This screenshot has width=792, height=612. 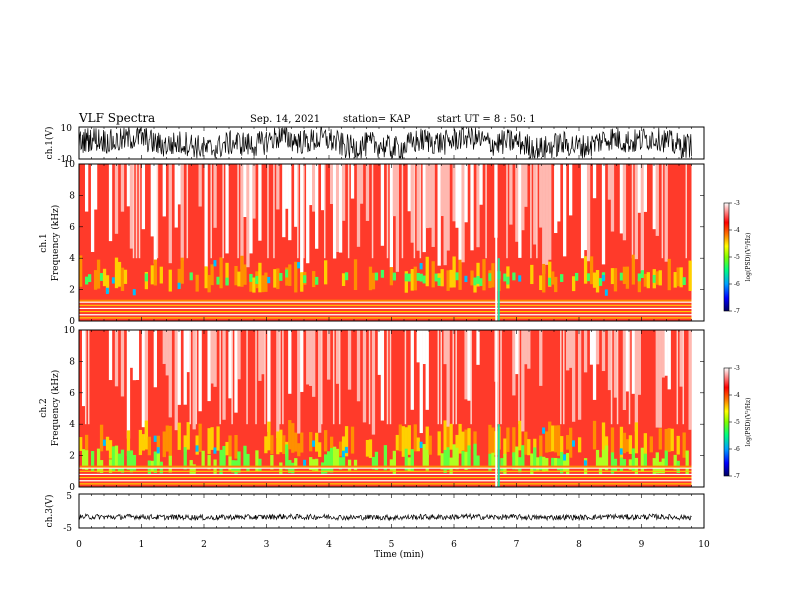 What do you see at coordinates (704, 545) in the screenshot?
I see `x-tick-label: 10` at bounding box center [704, 545].